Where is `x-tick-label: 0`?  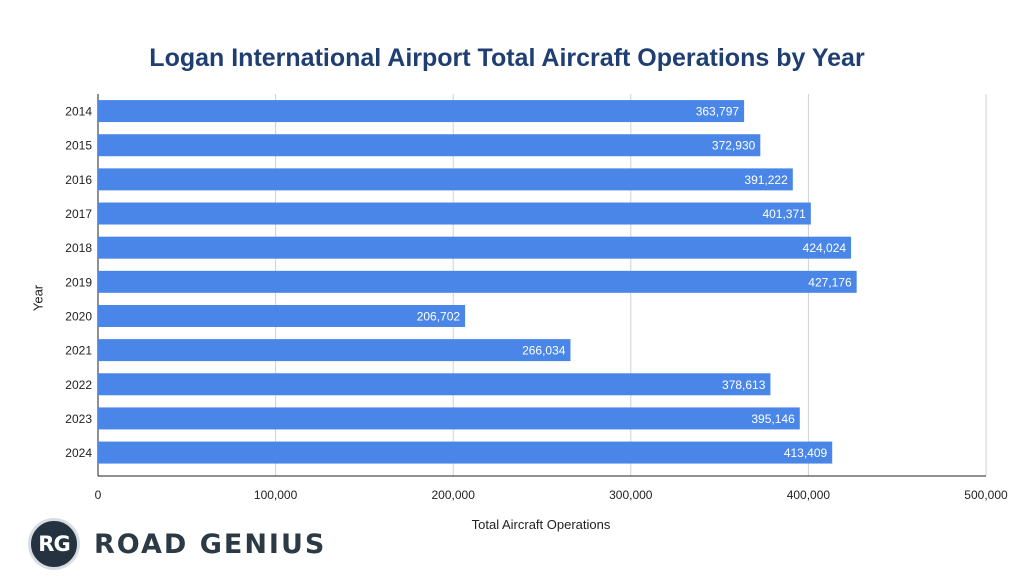
x-tick-label: 0 is located at coordinates (98, 495).